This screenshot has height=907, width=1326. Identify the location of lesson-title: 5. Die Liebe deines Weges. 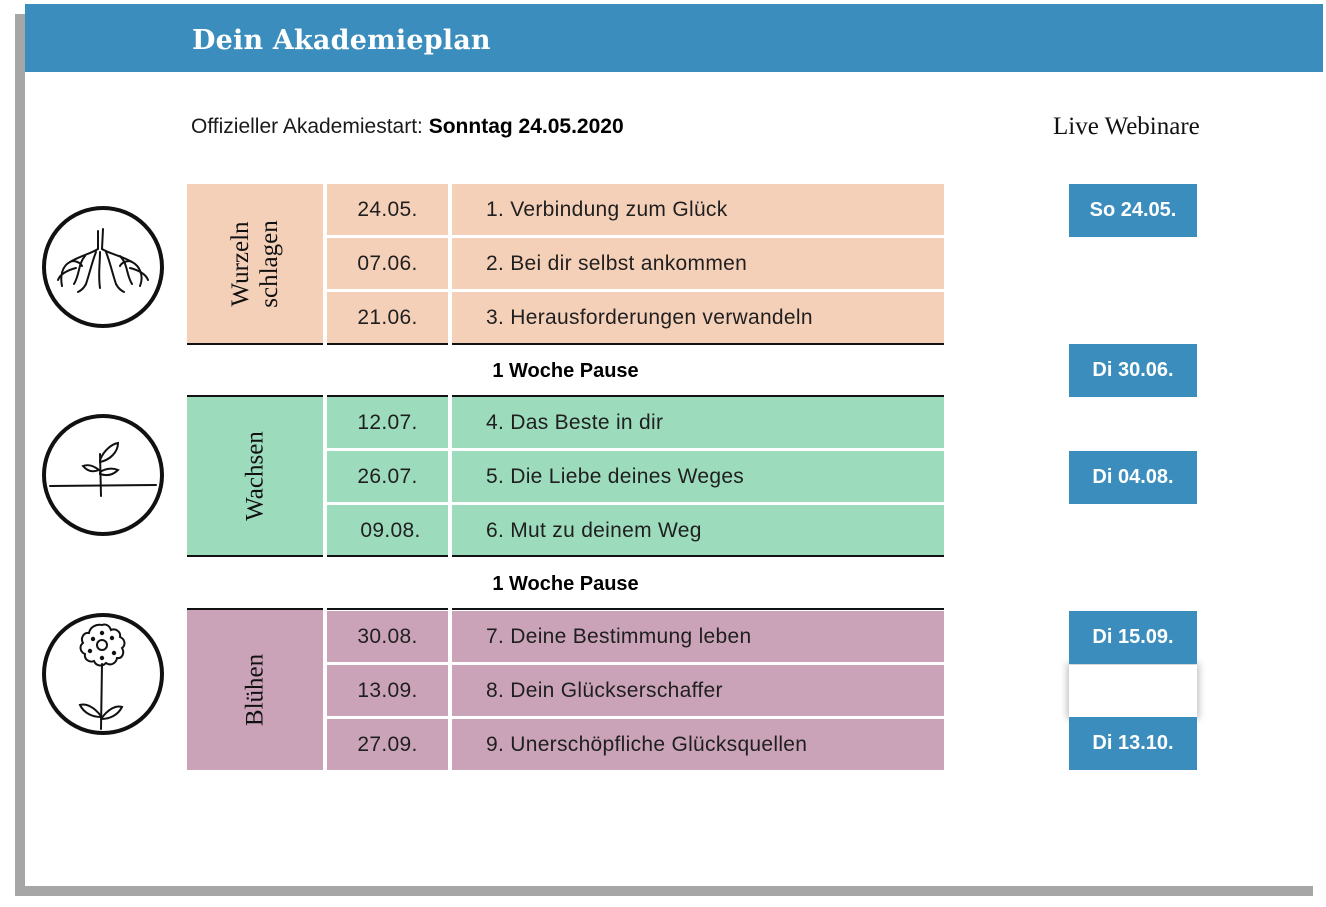
(698, 476).